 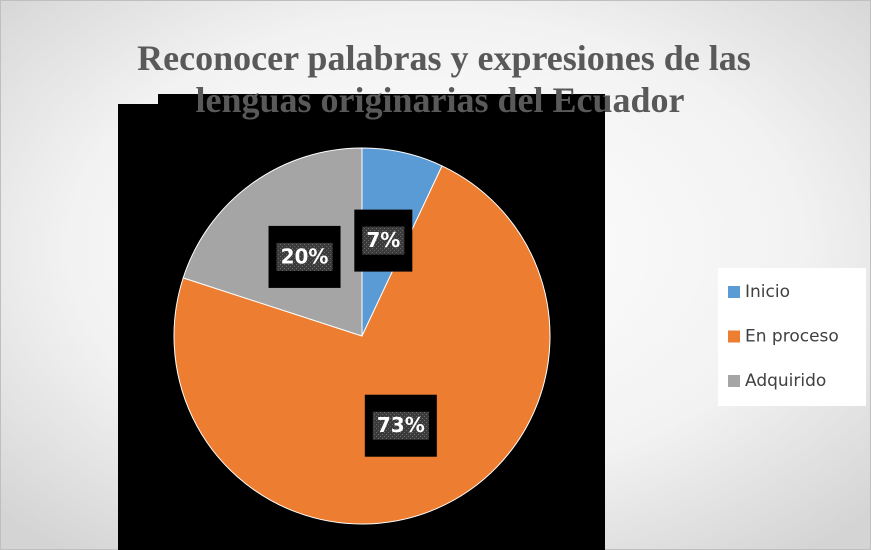 I want to click on legend-box, so click(x=792, y=337).